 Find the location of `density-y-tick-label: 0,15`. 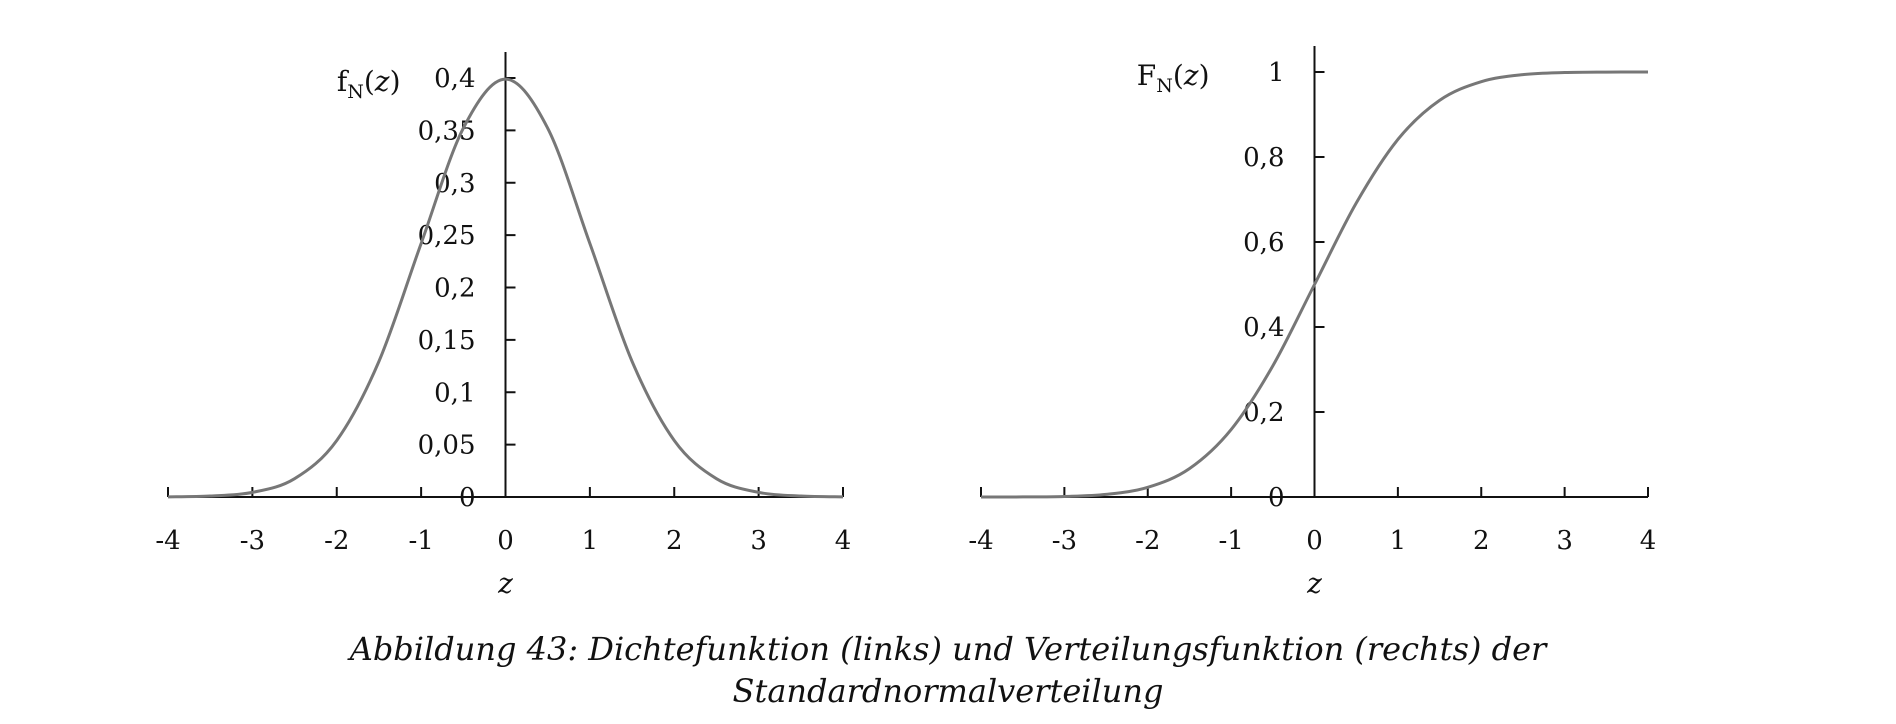

density-y-tick-label: 0,15 is located at coordinates (447, 341).